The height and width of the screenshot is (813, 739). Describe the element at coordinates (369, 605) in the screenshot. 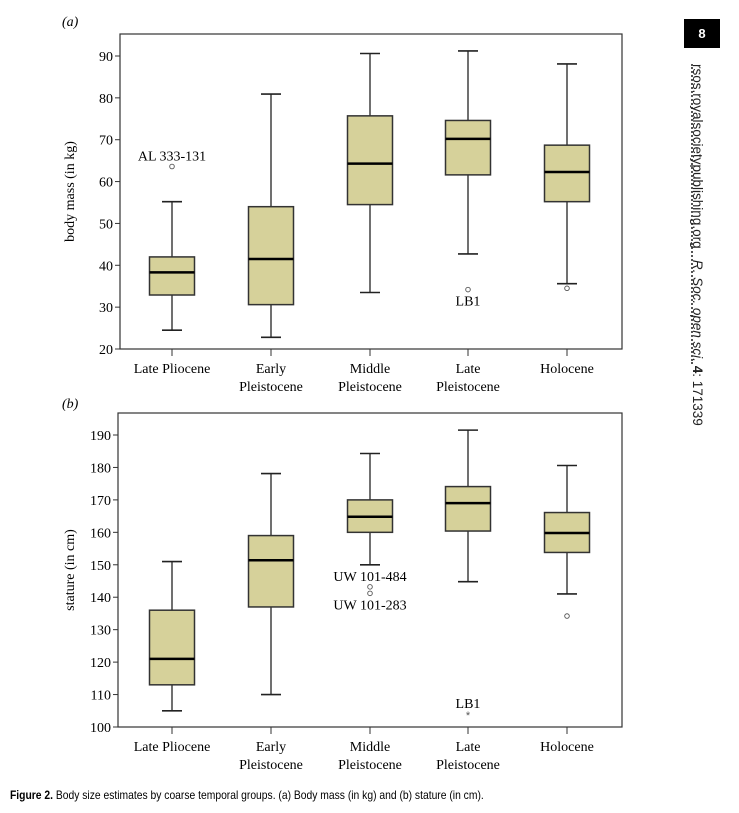

I see `outlier-label: UW 101-283` at that location.